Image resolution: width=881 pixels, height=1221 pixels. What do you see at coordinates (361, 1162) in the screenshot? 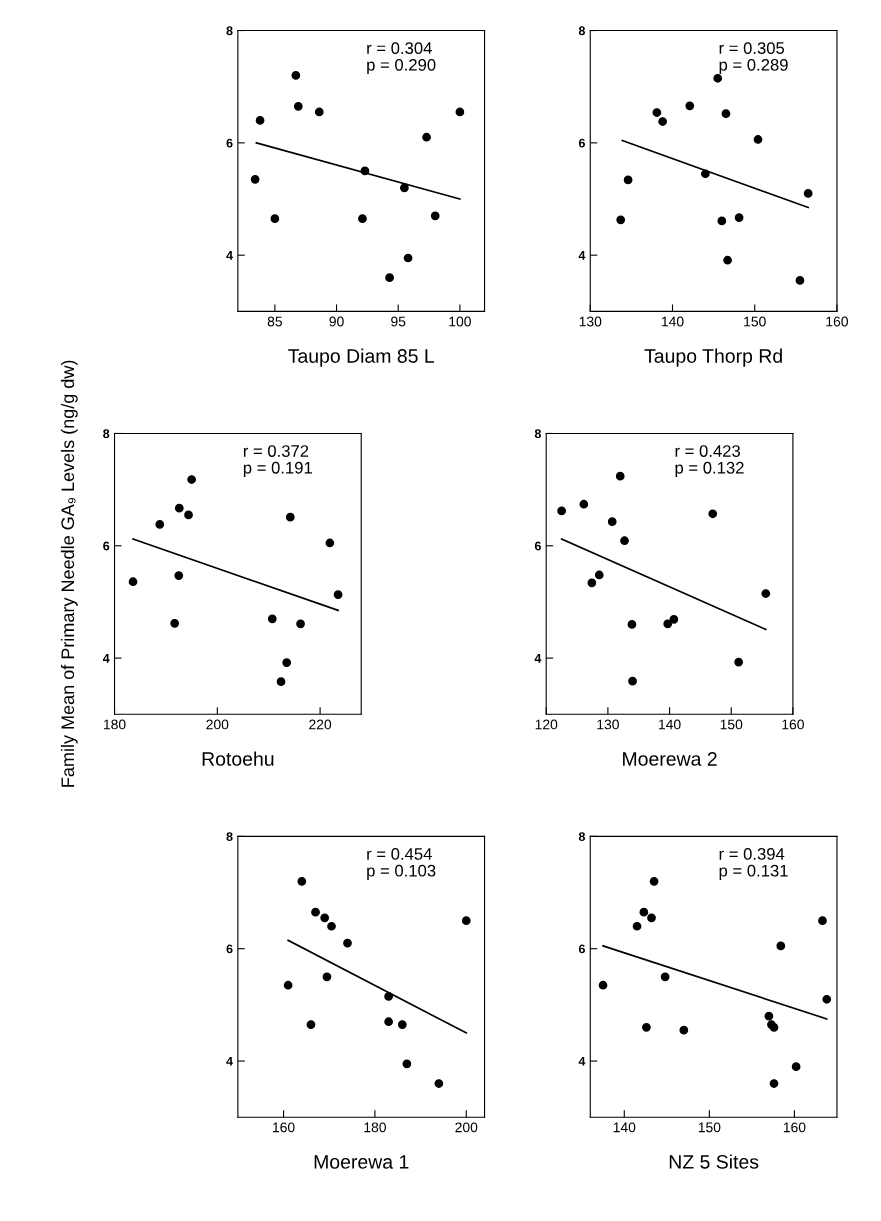
I see `x-axis-title: Moerewa 1` at bounding box center [361, 1162].